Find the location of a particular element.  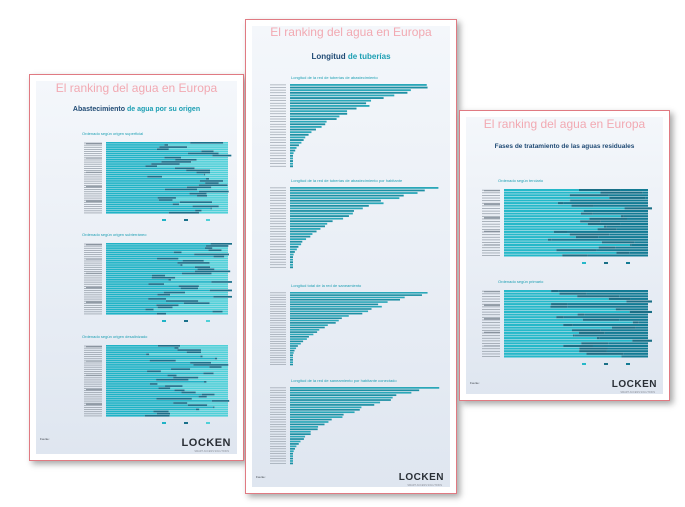

section-title: Ordenado según origen subterráneo is located at coordinates (114, 234).